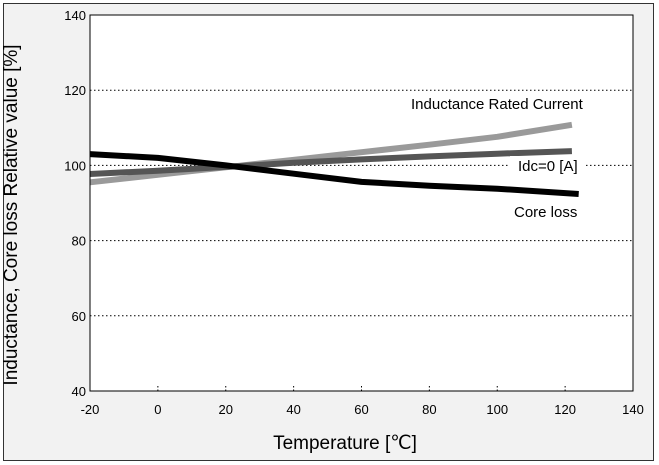 The height and width of the screenshot is (465, 659). Describe the element at coordinates (497, 409) in the screenshot. I see `x-tick-label-100: 100` at that location.